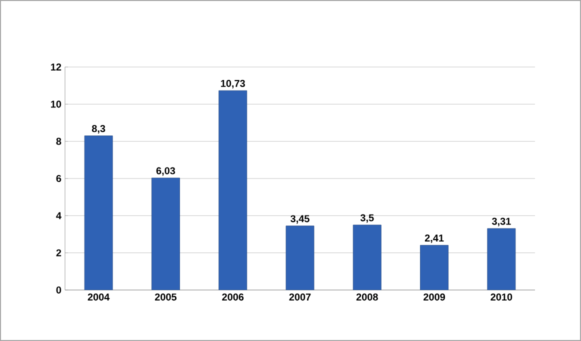  Describe the element at coordinates (165, 297) in the screenshot. I see `x-tick-label: 2005` at that location.